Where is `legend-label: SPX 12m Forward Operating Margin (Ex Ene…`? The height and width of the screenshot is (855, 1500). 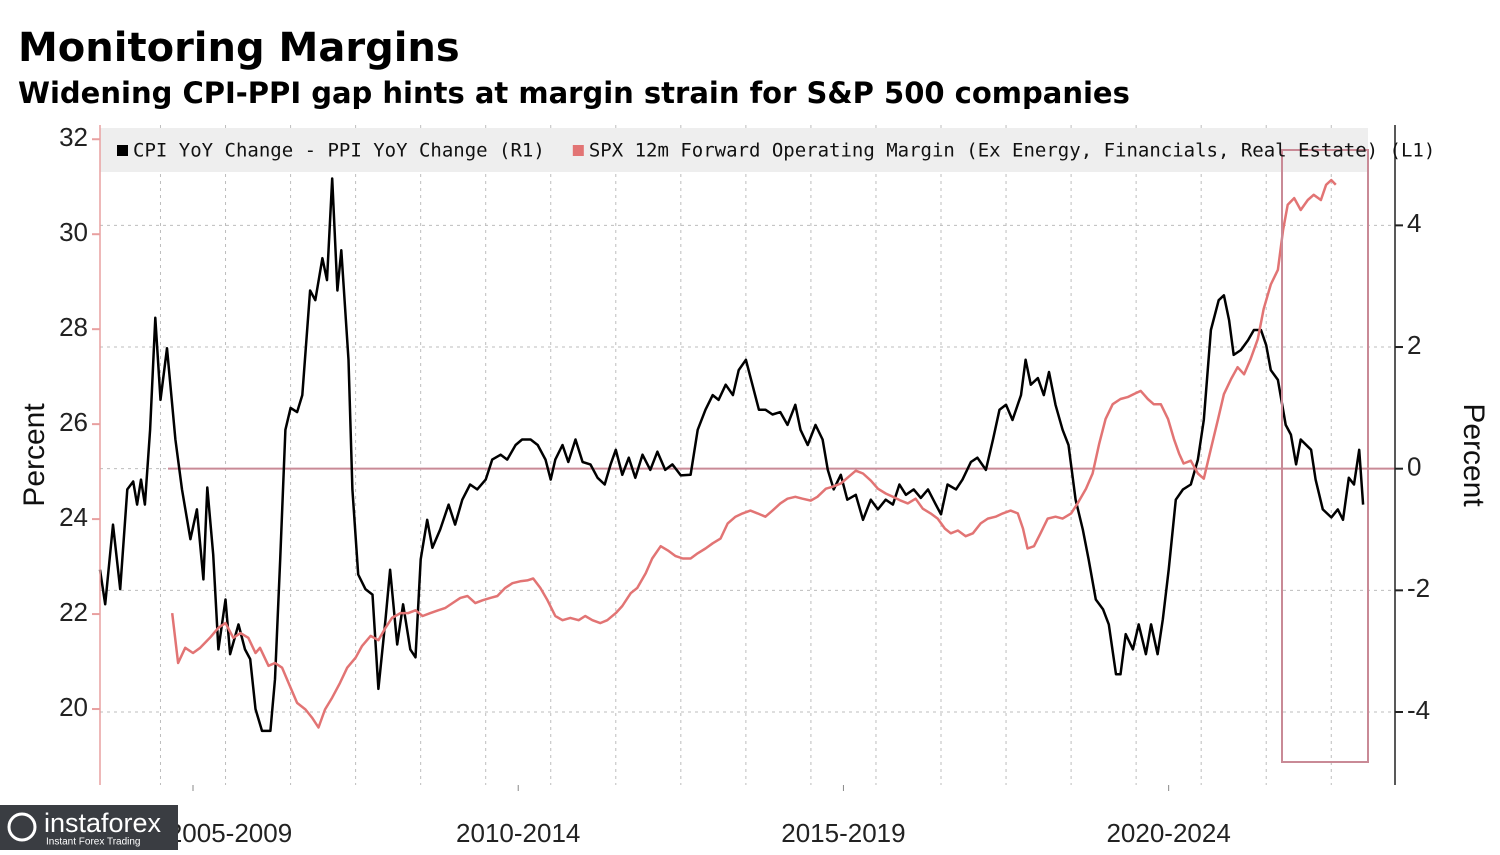
legend-label: SPX 12m Forward Operating Margin (Ex Ene… is located at coordinates (1012, 151).